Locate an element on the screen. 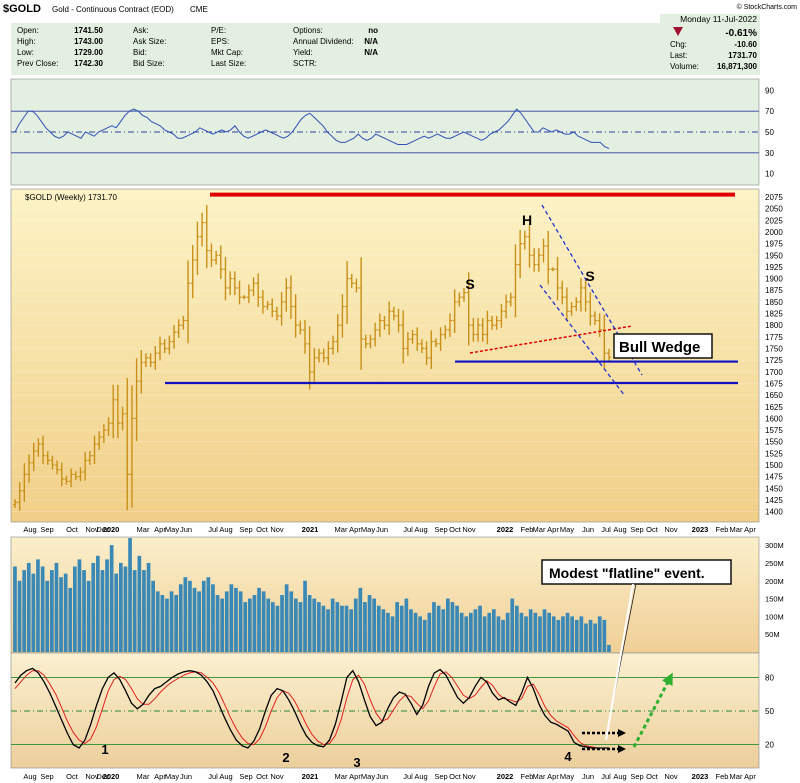  stochastic-k-line is located at coordinates (311, 708).